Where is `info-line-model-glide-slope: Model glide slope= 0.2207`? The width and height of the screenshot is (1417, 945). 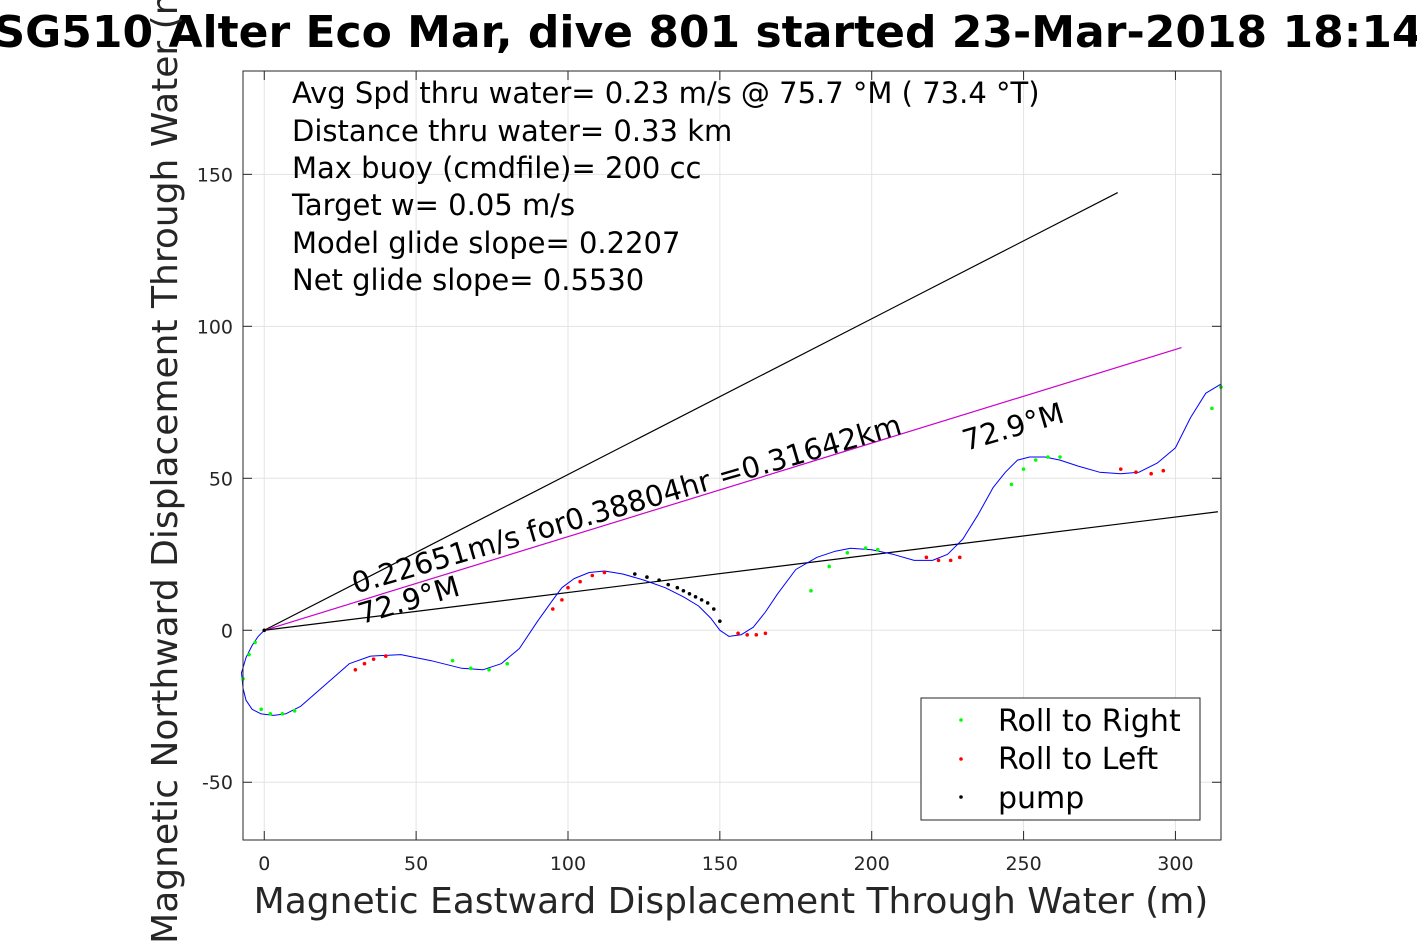
info-line-model-glide-slope: Model glide slope= 0.2207 is located at coordinates (486, 243).